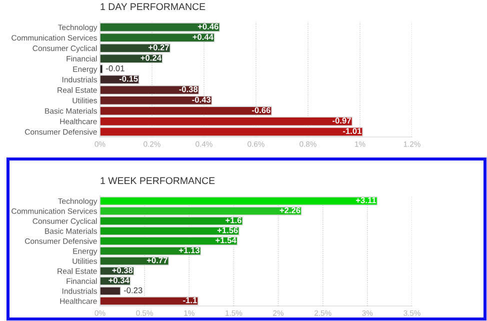 This screenshot has width=487, height=321. I want to click on annotation: -0.01, so click(115, 68).